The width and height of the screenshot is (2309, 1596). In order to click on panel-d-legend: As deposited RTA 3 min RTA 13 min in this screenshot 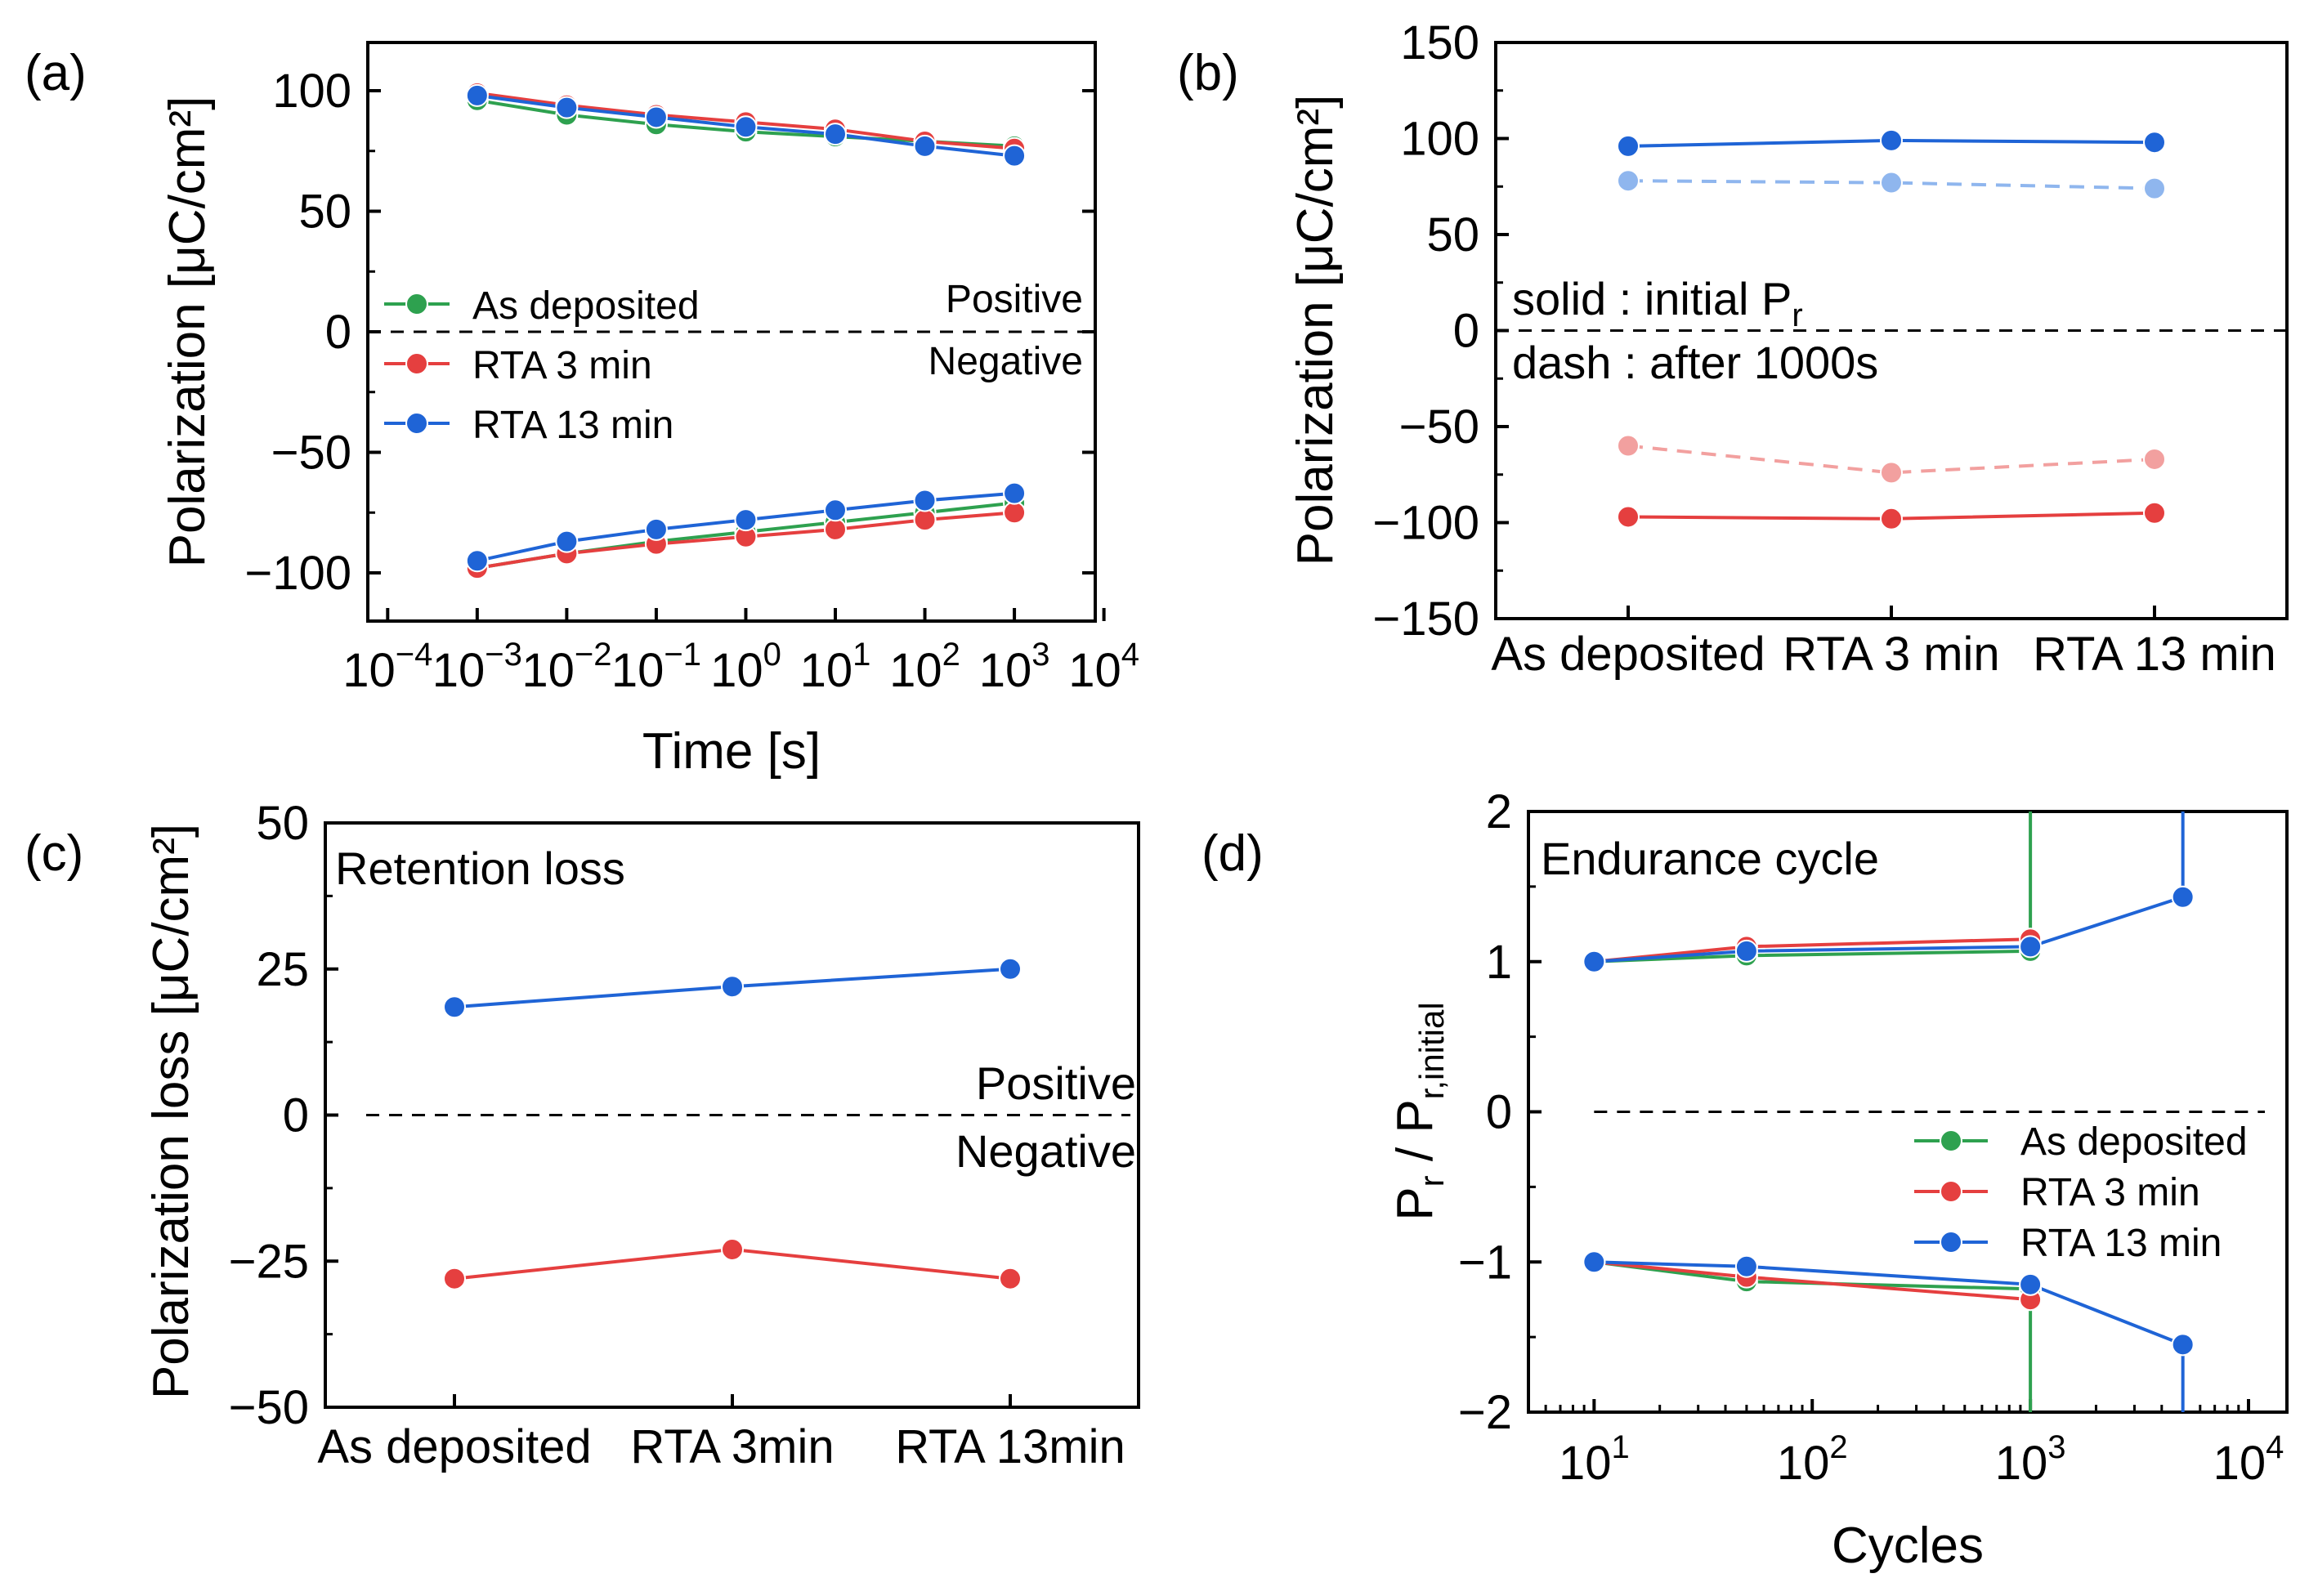, I will do `click(2081, 1192)`.